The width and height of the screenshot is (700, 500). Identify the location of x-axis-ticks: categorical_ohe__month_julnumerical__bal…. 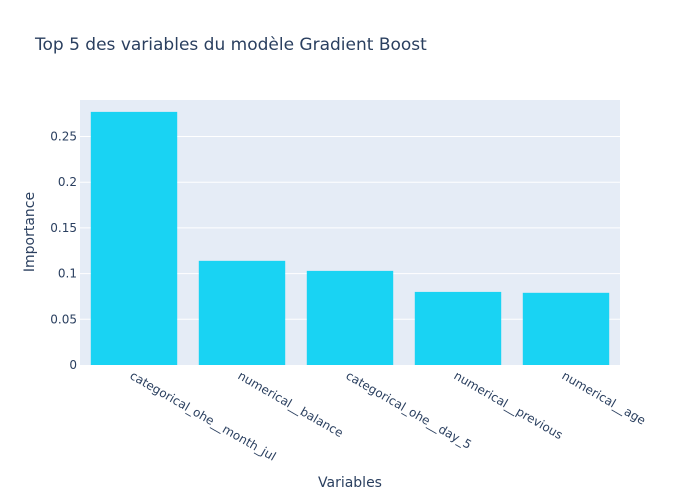
(388, 415).